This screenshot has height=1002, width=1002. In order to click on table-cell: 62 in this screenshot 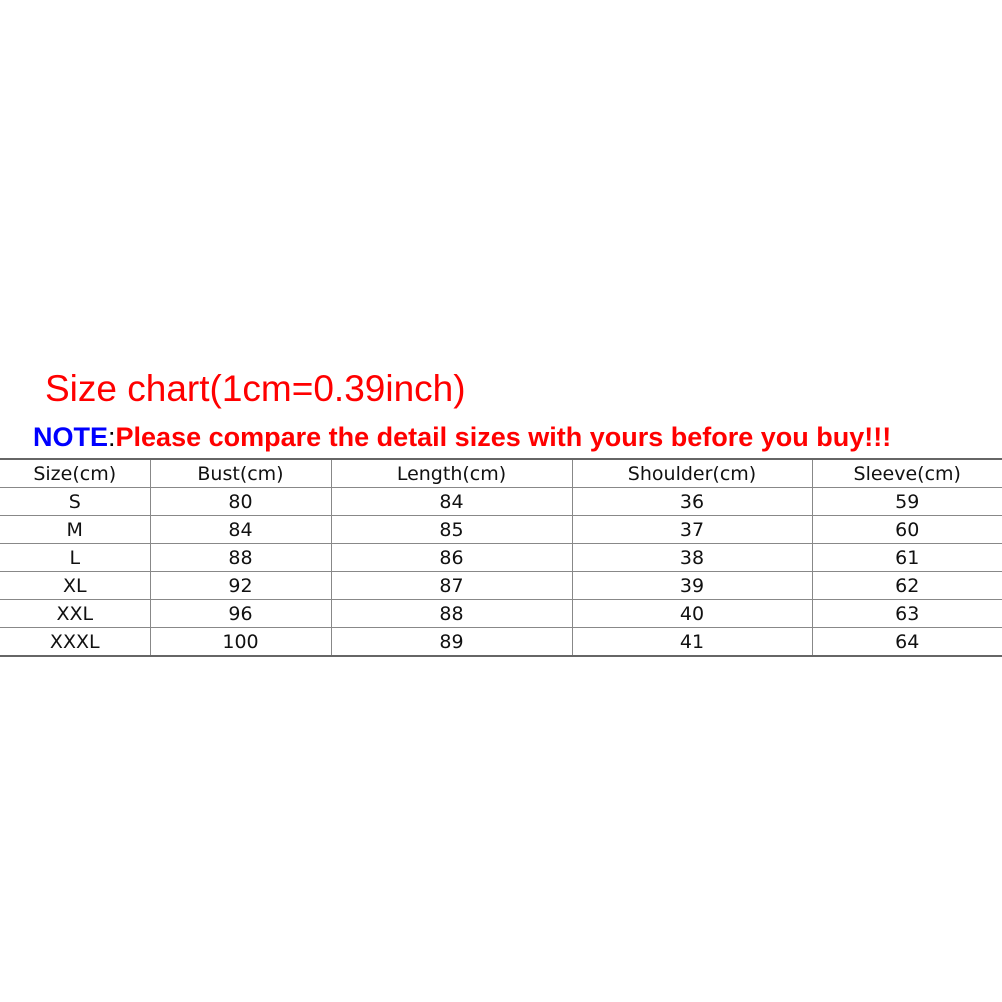, I will do `click(906, 585)`.